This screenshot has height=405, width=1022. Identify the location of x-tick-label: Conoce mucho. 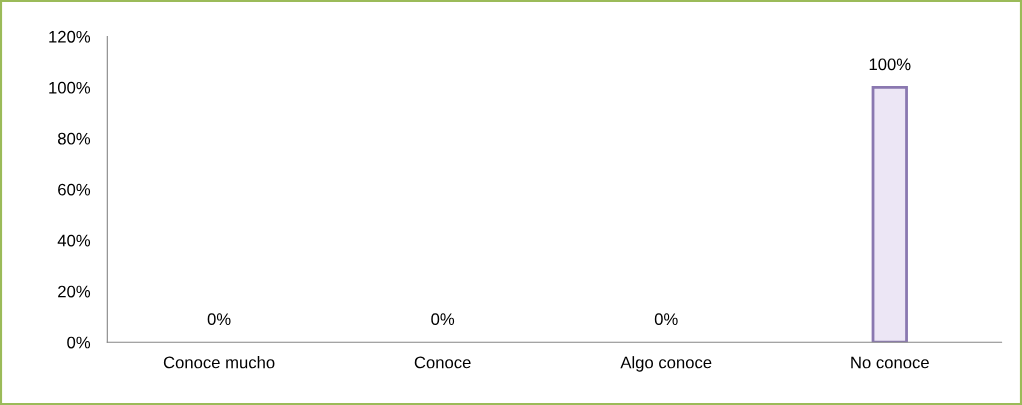
(219, 362).